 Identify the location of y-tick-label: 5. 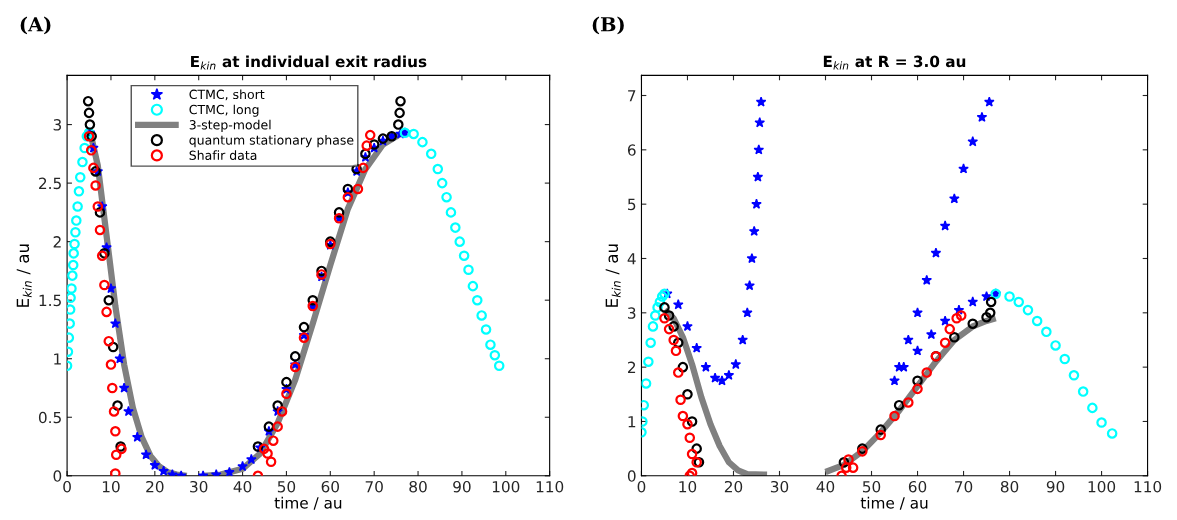
(632, 204).